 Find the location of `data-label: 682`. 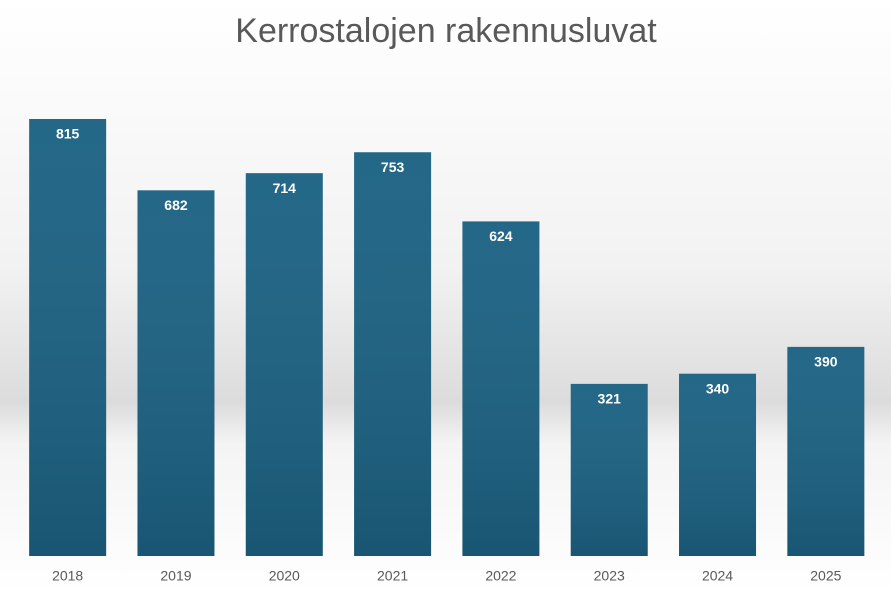

data-label: 682 is located at coordinates (176, 205).